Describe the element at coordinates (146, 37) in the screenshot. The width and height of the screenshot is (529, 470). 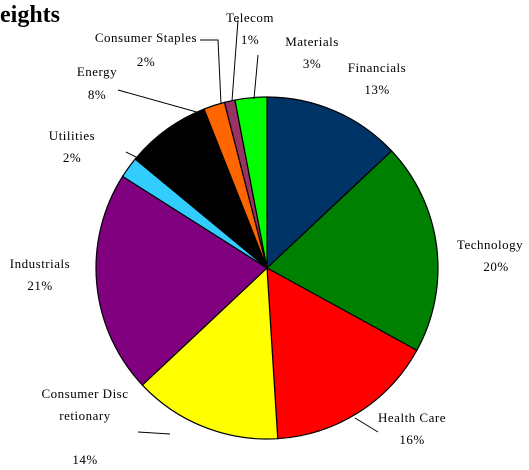
I see `slice-label: Consumer Staples` at that location.